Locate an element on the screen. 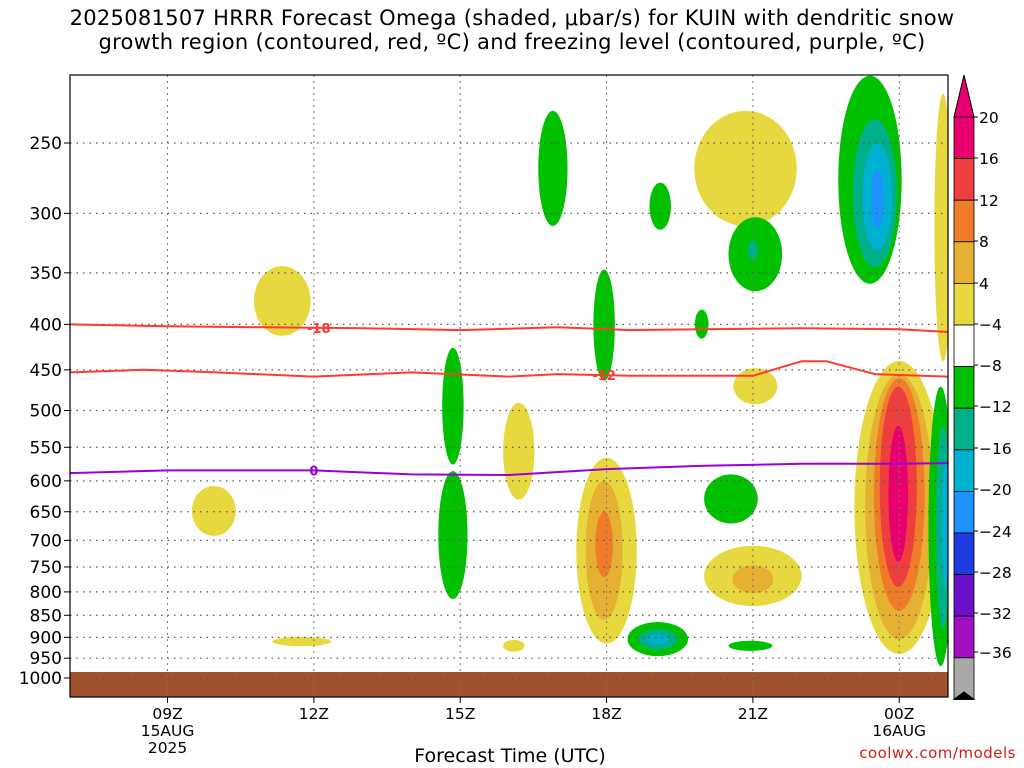 This screenshot has height=768, width=1024. colorbar-label: 20 is located at coordinates (989, 118).